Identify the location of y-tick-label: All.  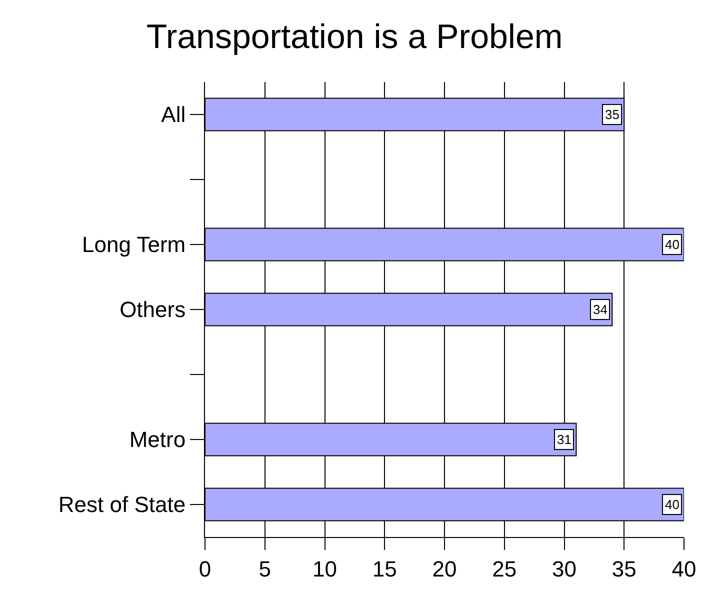
(173, 115).